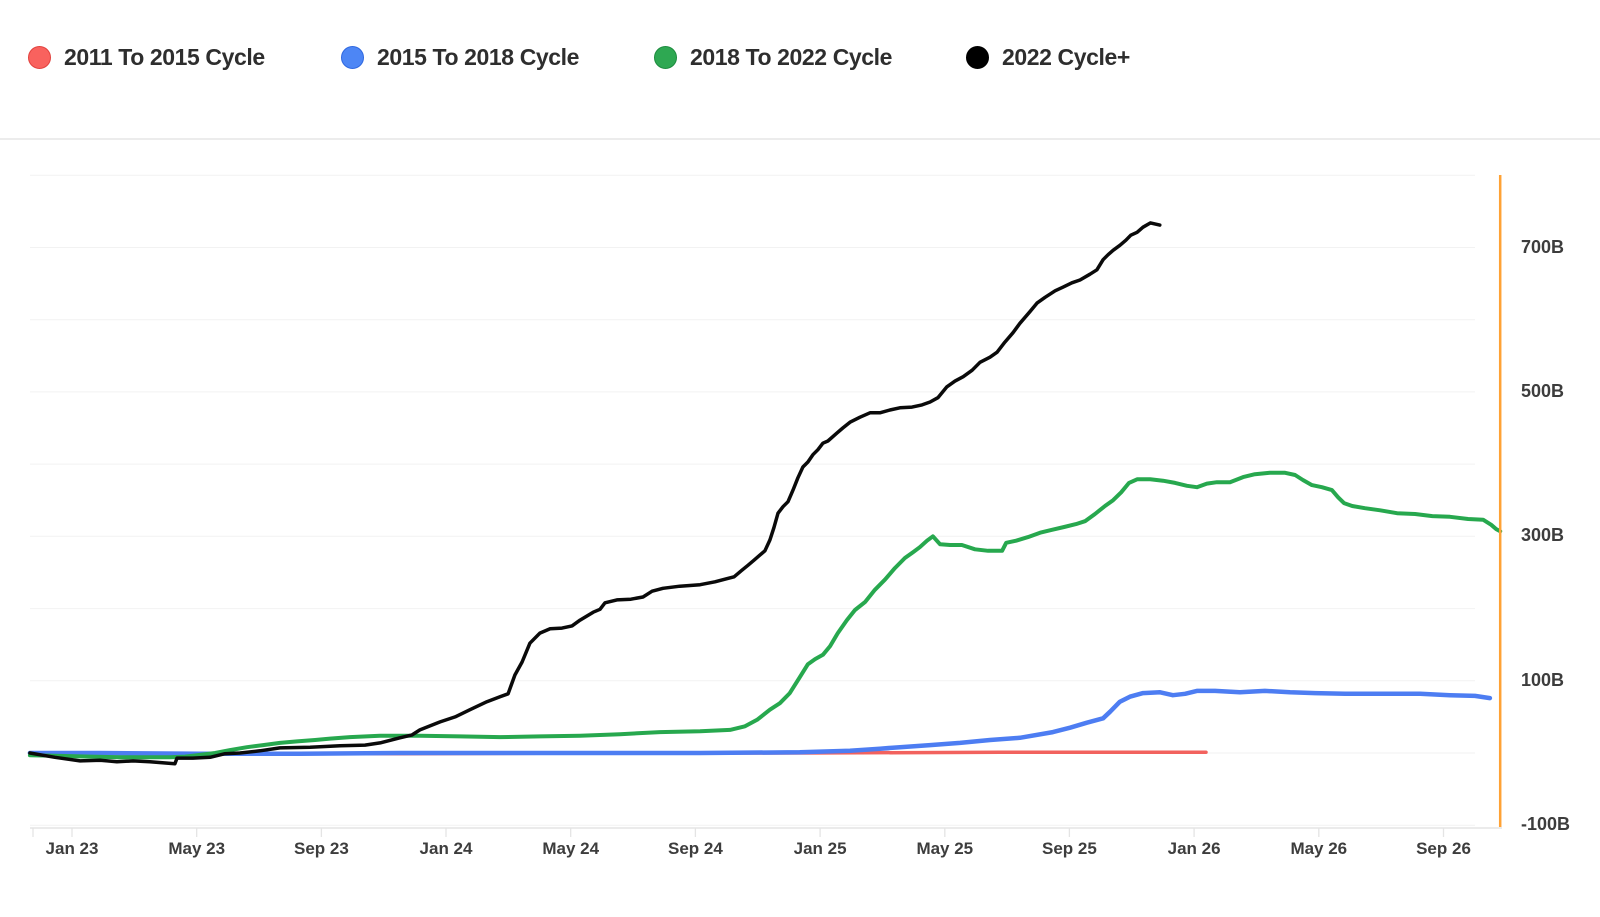 This screenshot has width=1600, height=917. Describe the element at coordinates (1194, 848) in the screenshot. I see `x-axis-label: Jan 26` at that location.